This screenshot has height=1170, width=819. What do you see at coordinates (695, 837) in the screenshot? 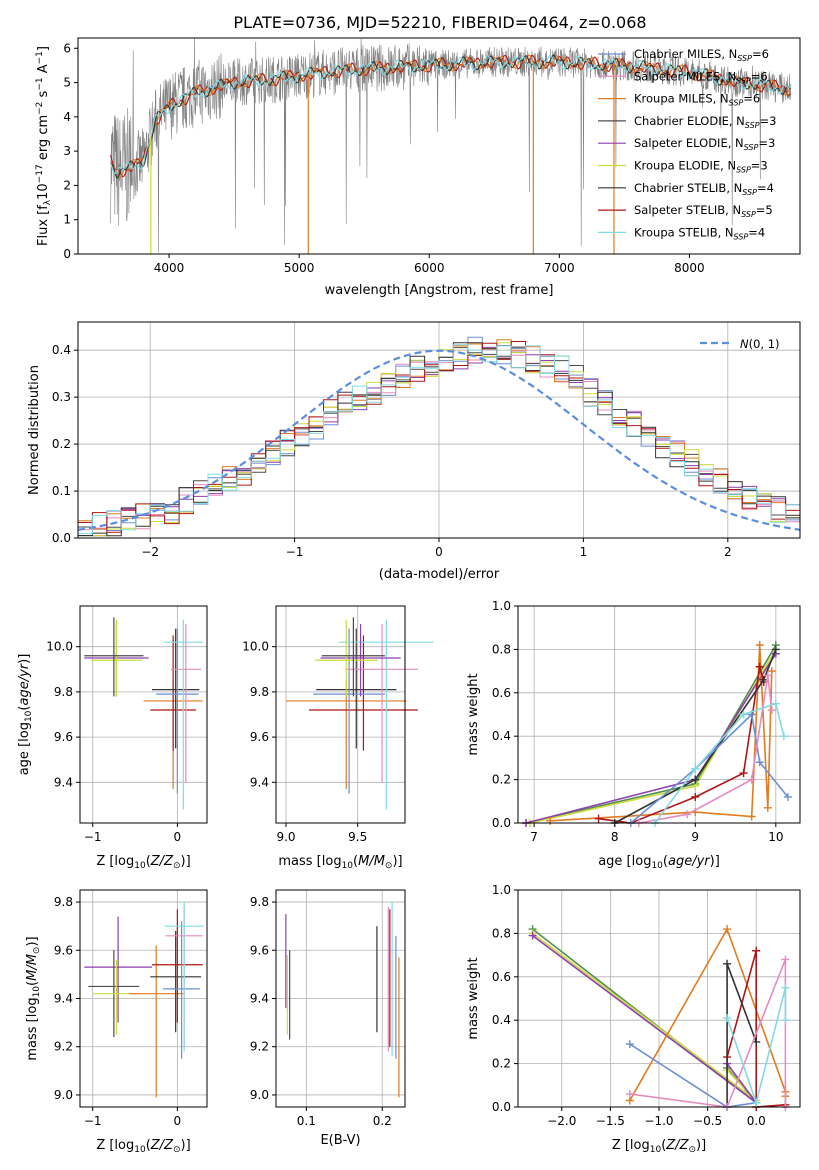
I see `x-tick-label: 9` at bounding box center [695, 837].